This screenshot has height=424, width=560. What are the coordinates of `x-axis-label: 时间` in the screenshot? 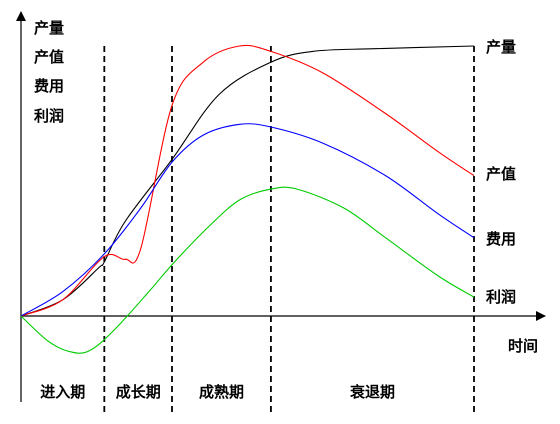 It's located at (523, 346).